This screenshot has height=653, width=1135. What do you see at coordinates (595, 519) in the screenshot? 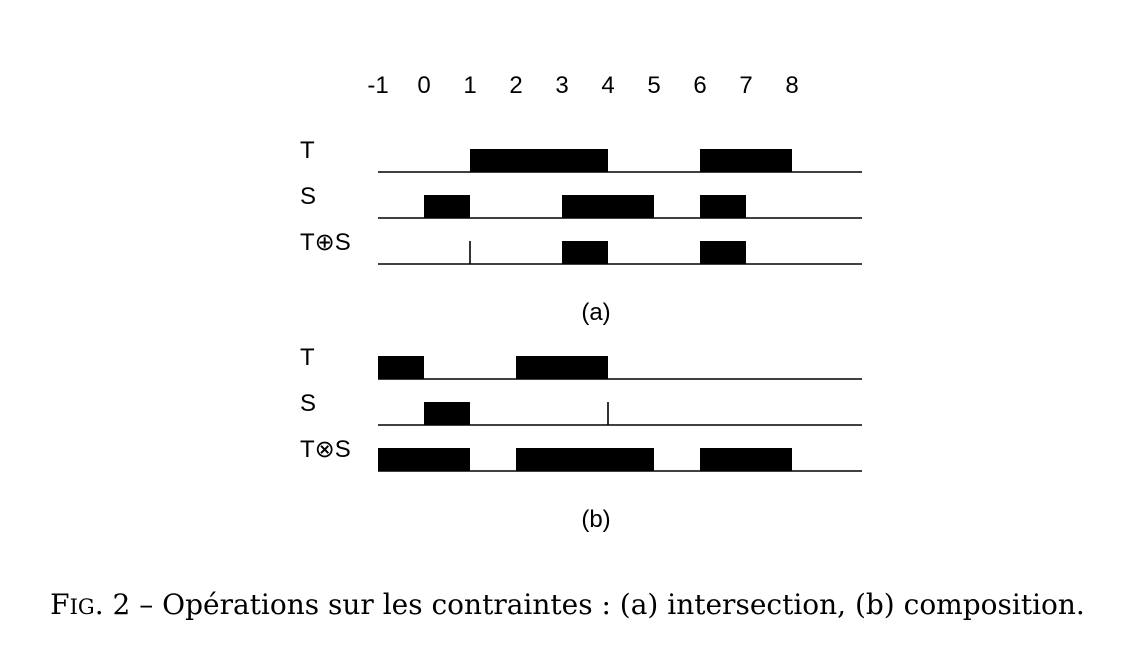
I see `subfigure-label: (b)` at bounding box center [595, 519].